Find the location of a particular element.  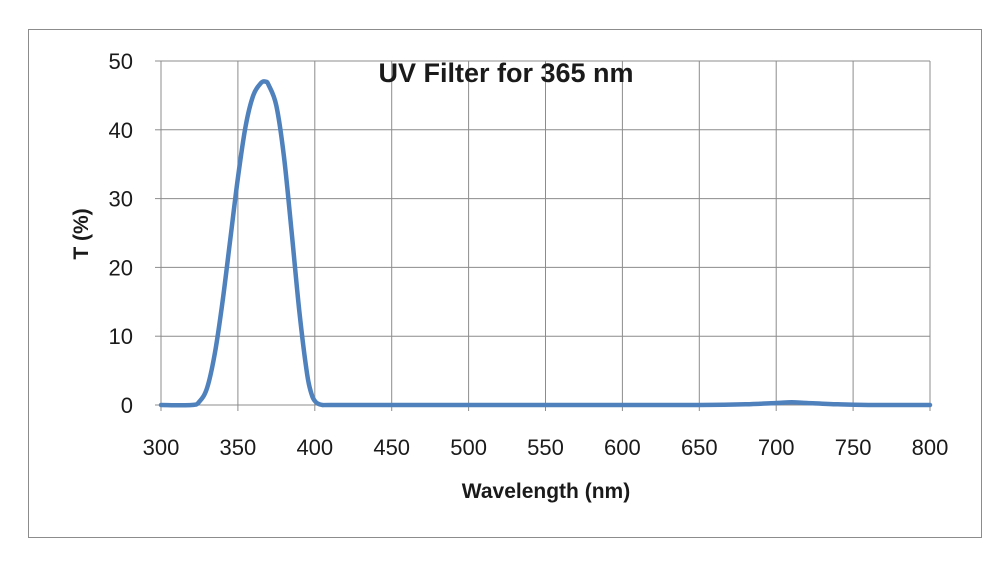

x-tick-label: 450 is located at coordinates (391, 447).